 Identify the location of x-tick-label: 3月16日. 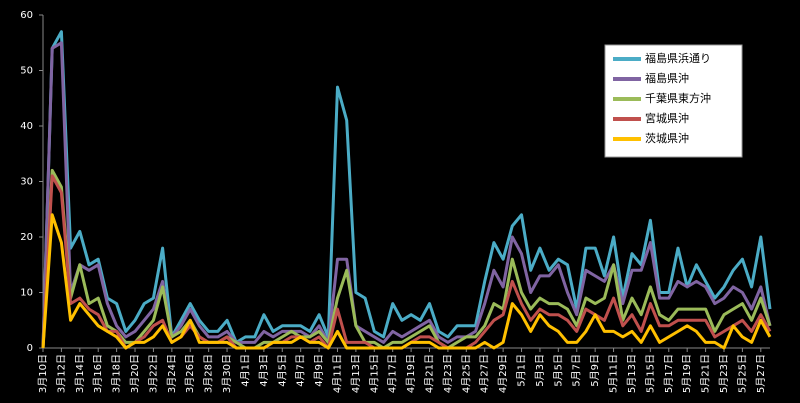
(98, 373).